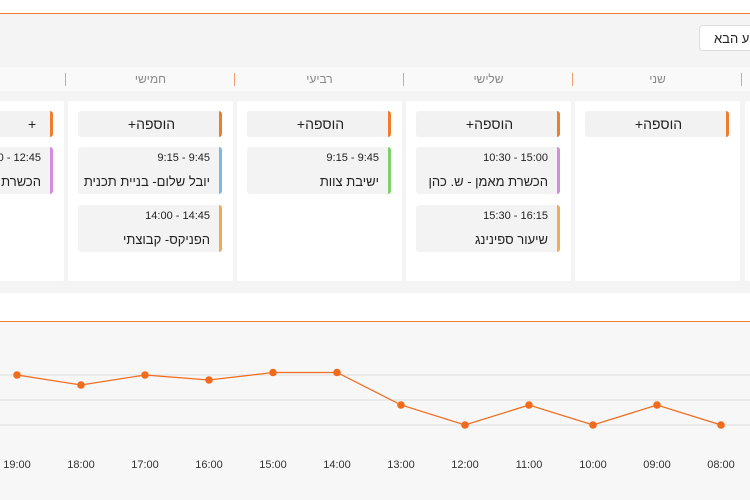 This screenshot has height=500, width=750. What do you see at coordinates (21, 181) in the screenshot?
I see `event-title: הכשרת` at bounding box center [21, 181].